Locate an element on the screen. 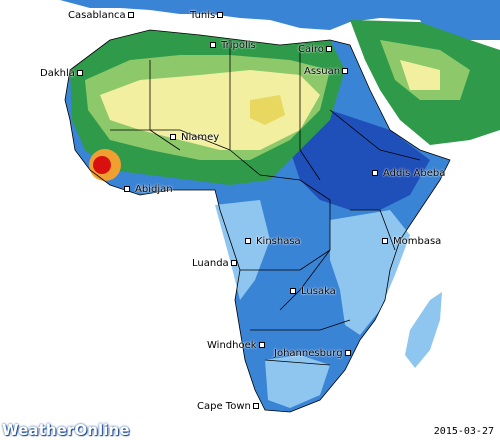  city-tripolis: Tripolis is located at coordinates (234, 46).